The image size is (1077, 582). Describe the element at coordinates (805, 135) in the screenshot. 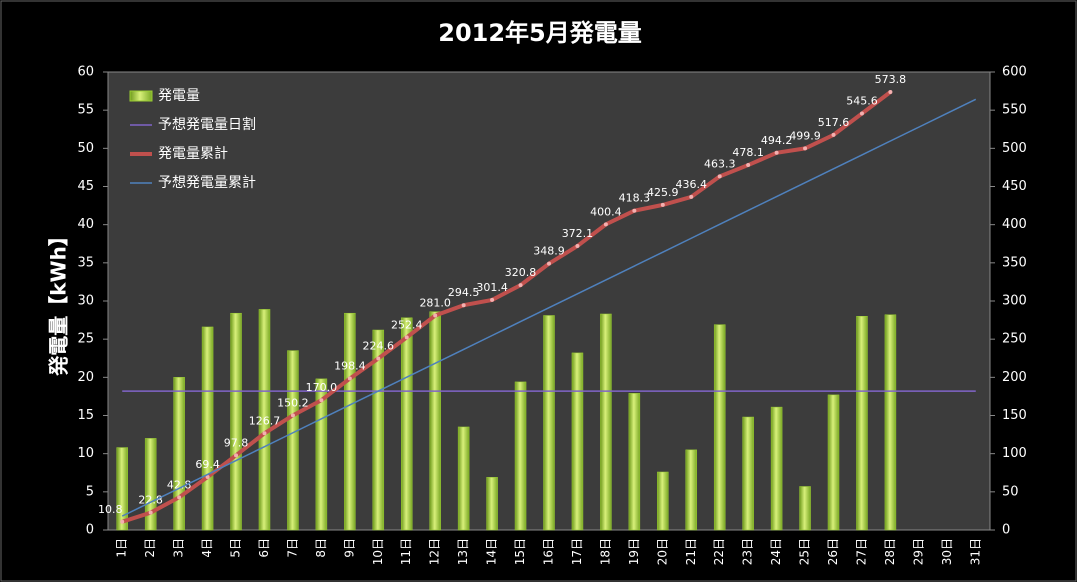

I see `data-label: 499.9` at that location.